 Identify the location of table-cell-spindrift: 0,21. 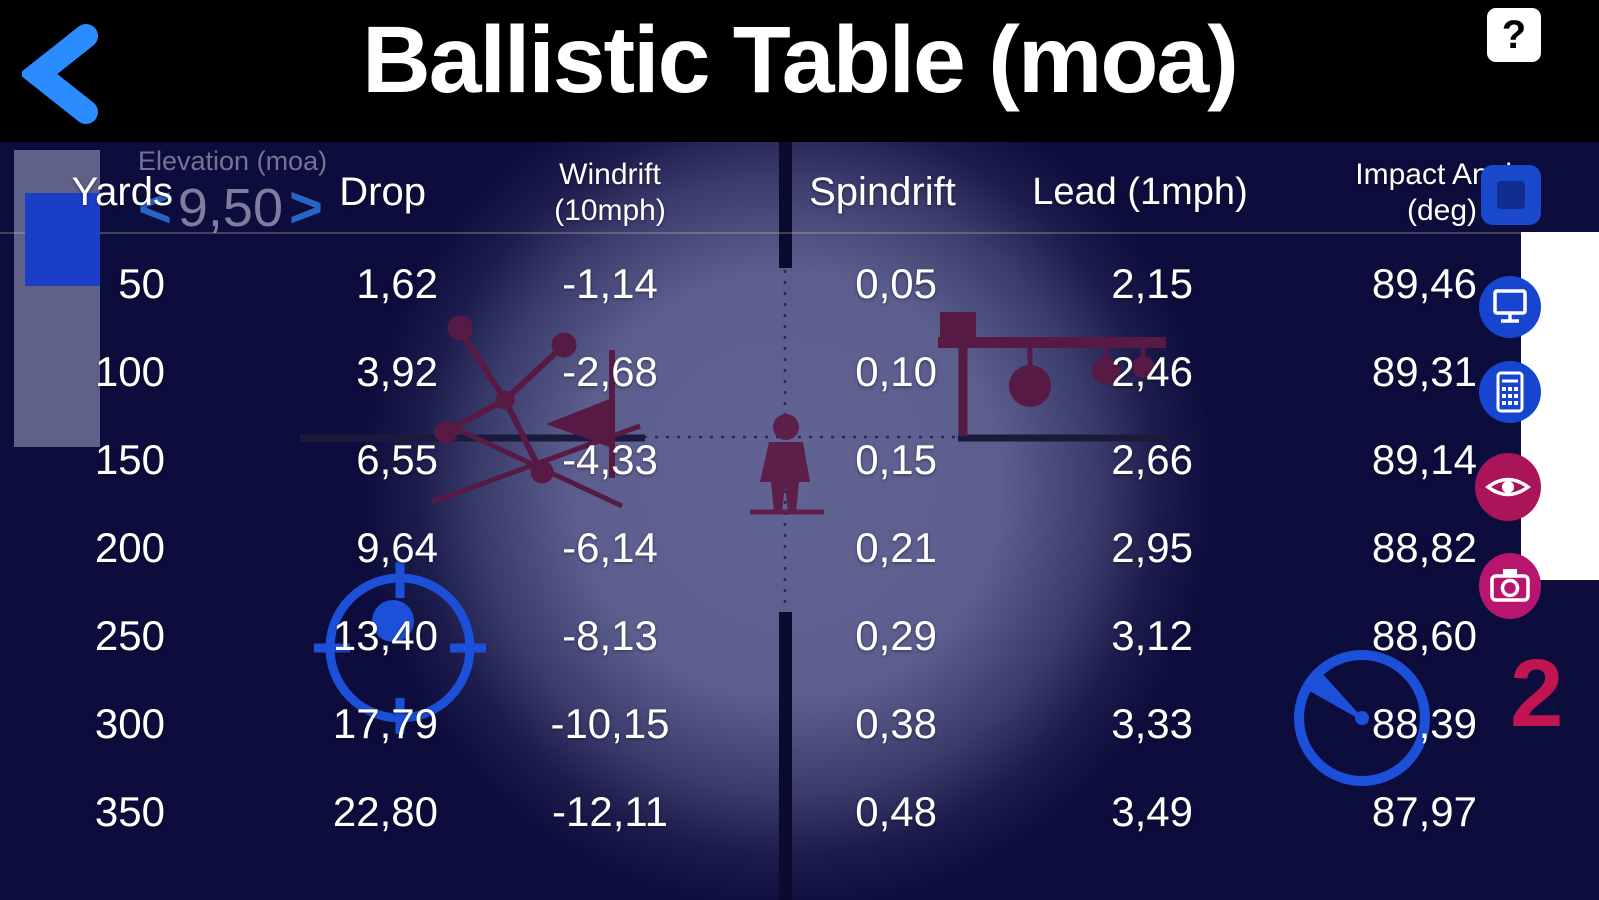
(896, 547).